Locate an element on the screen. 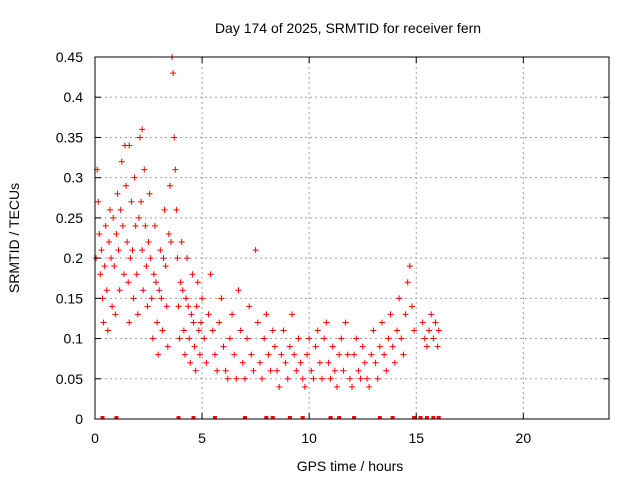  y-tick-labels: 0 0.05 0.1 0.15 0.2 0.25 0.3 0.35 0.4 0.45 is located at coordinates (69, 238).